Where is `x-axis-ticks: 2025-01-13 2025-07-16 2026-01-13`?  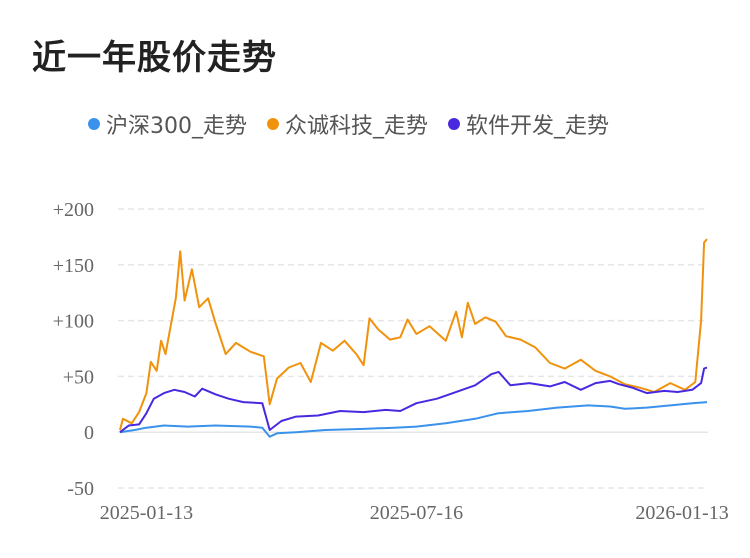
x-axis-ticks: 2025-01-13 2025-07-16 2026-01-13 is located at coordinates (414, 513).